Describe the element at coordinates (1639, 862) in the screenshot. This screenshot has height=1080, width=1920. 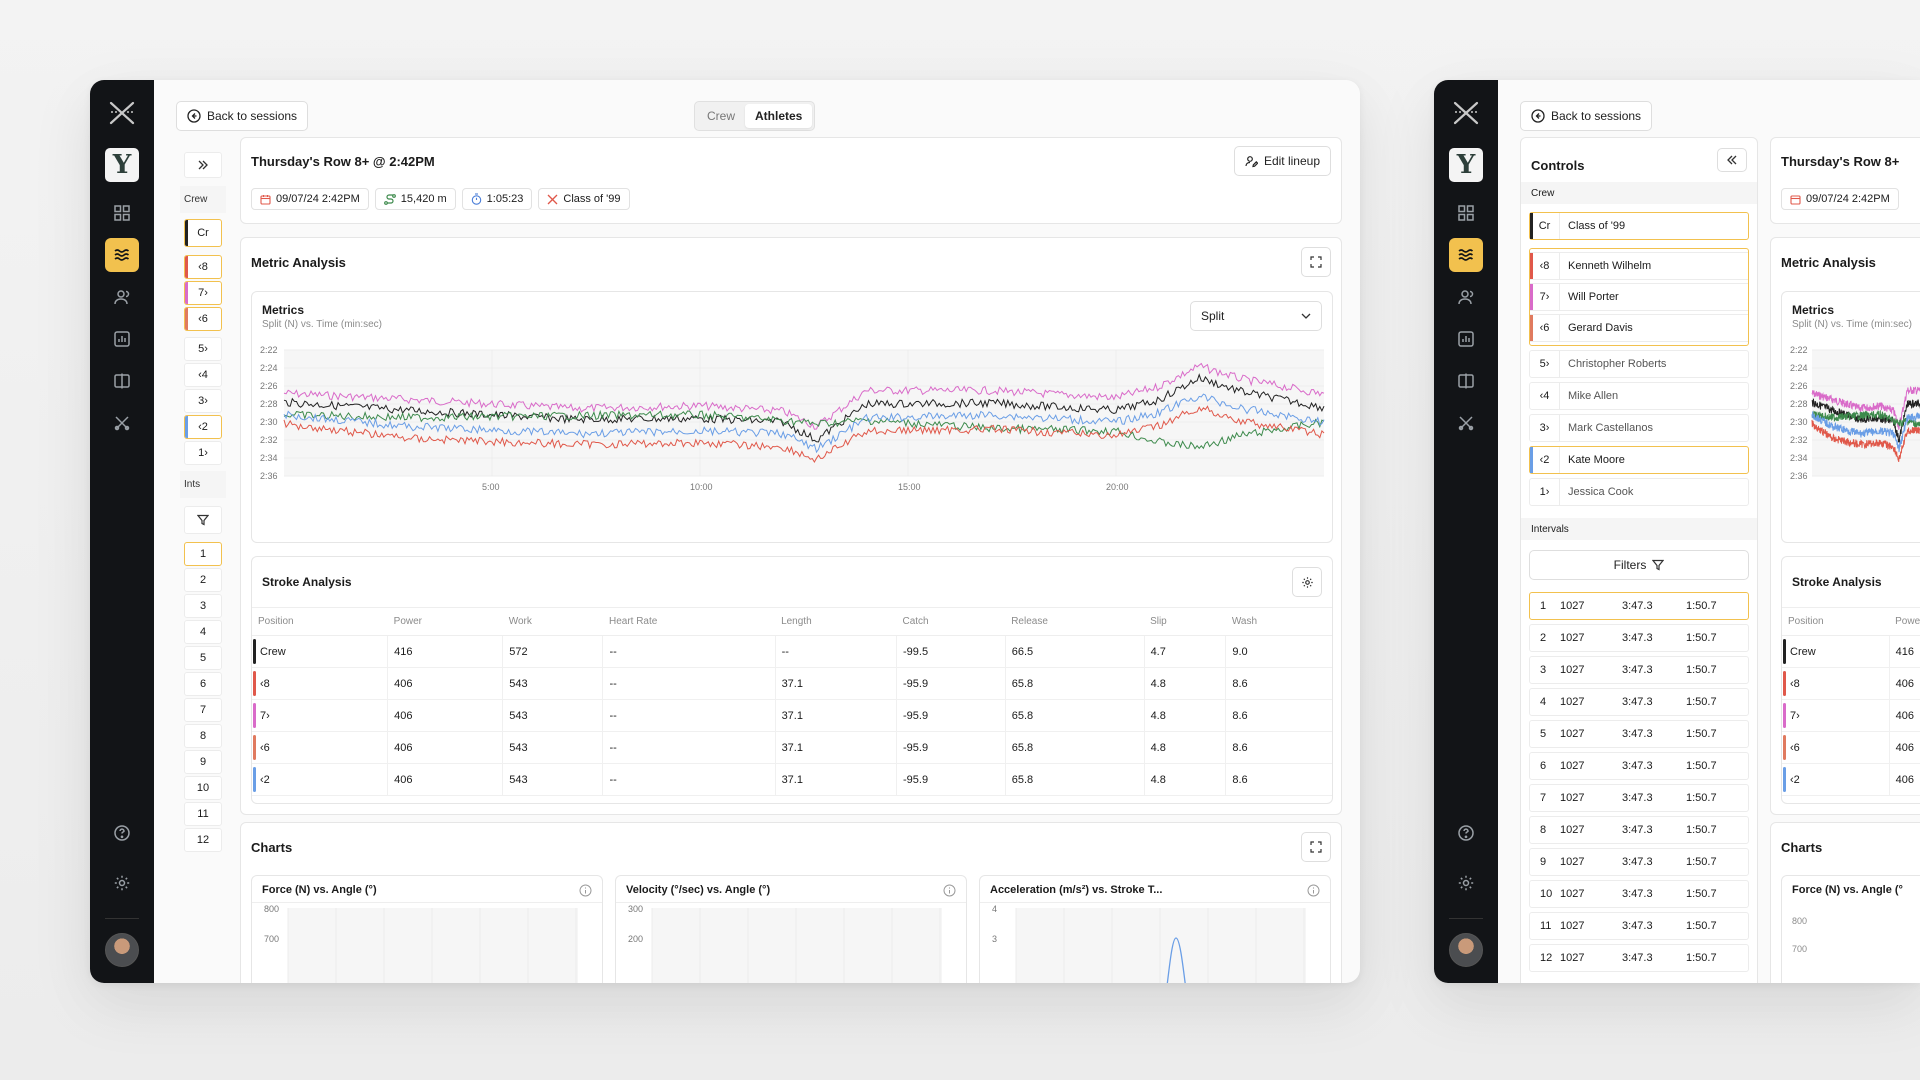
I see `interval-row: 9 1027 3:47.3 1:50.7` at that location.